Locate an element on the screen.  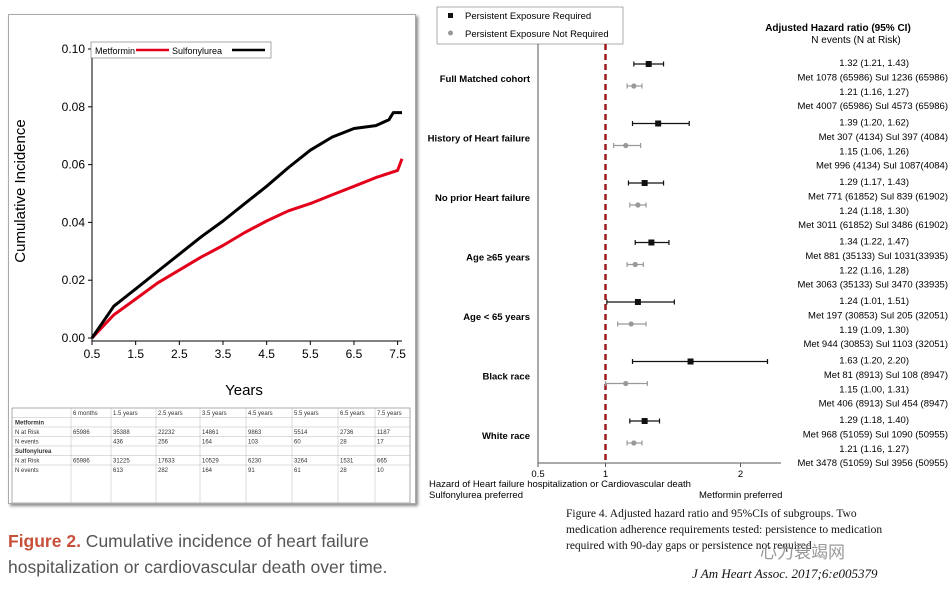
citation: J Am Heart Assoc. 2017;6:e005379 is located at coordinates (784, 574).